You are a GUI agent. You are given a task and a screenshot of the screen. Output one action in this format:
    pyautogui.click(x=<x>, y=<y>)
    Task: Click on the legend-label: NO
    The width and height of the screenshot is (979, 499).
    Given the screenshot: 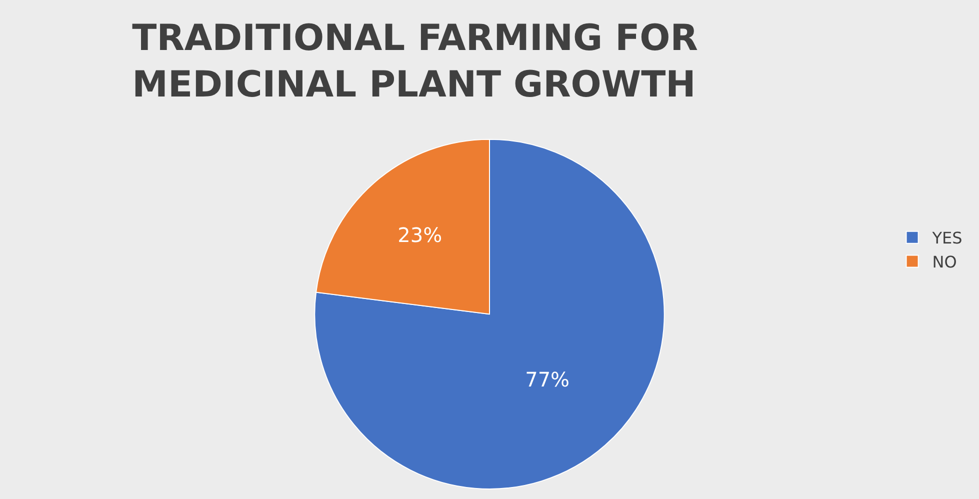 What is the action you would take?
    pyautogui.click(x=944, y=262)
    